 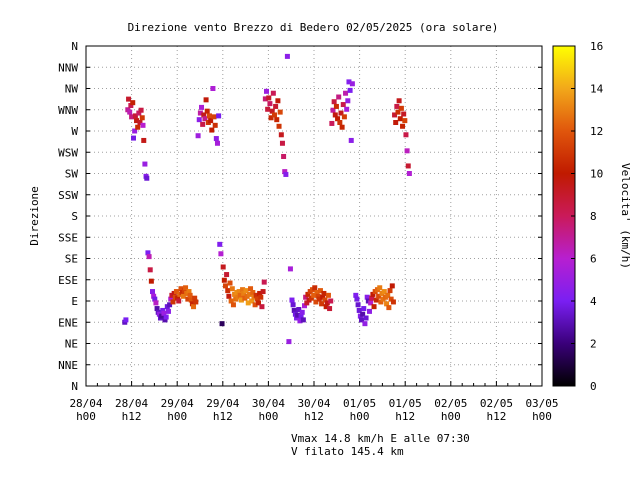 What do you see at coordinates (68, 322) in the screenshot?
I see `y-tick-label: ENE` at bounding box center [68, 322].